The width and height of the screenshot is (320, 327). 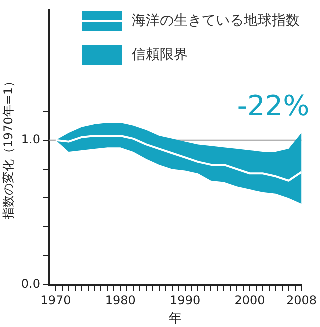 I want to click on annotation: -22%, so click(x=273, y=105).